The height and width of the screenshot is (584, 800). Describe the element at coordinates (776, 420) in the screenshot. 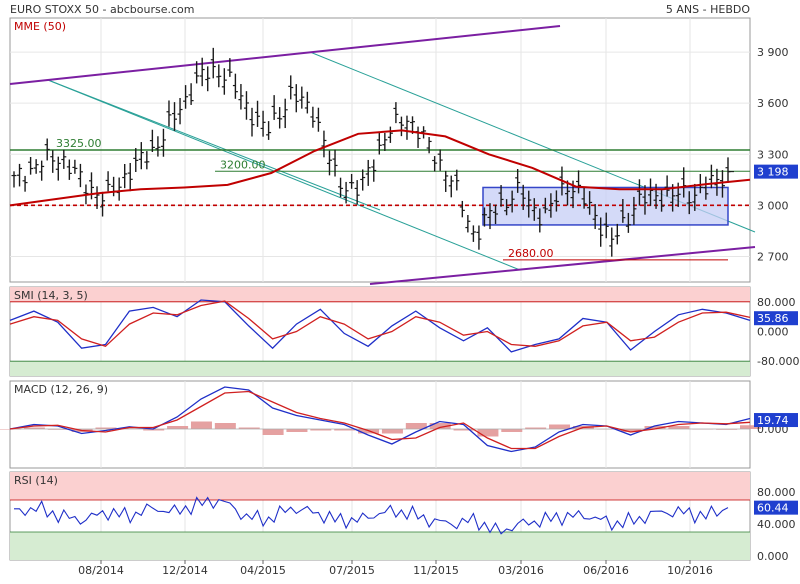

I see `macd-last-label-bg` at that location.